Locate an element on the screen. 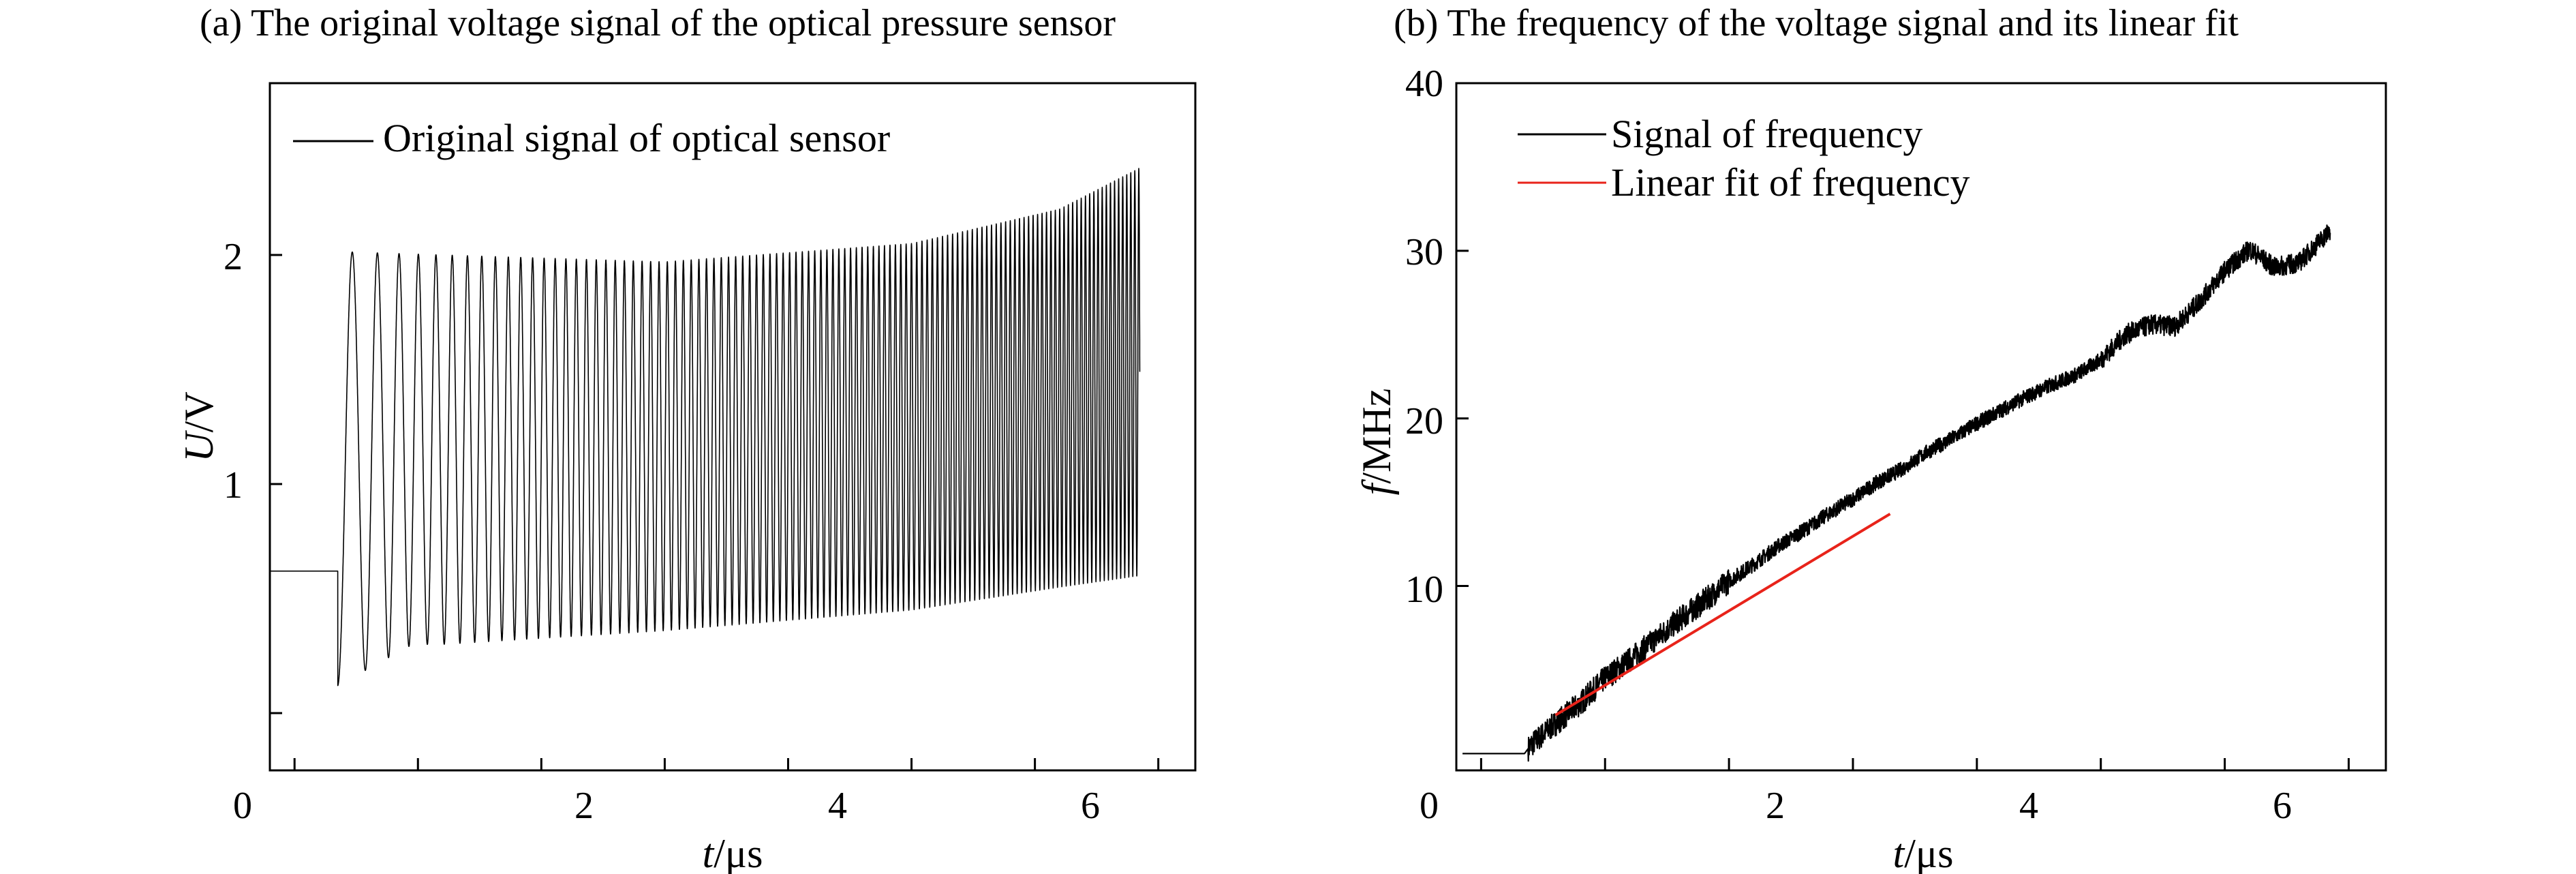 The height and width of the screenshot is (874, 2576). panel-b-xtick-label-2: 2 is located at coordinates (1776, 806).